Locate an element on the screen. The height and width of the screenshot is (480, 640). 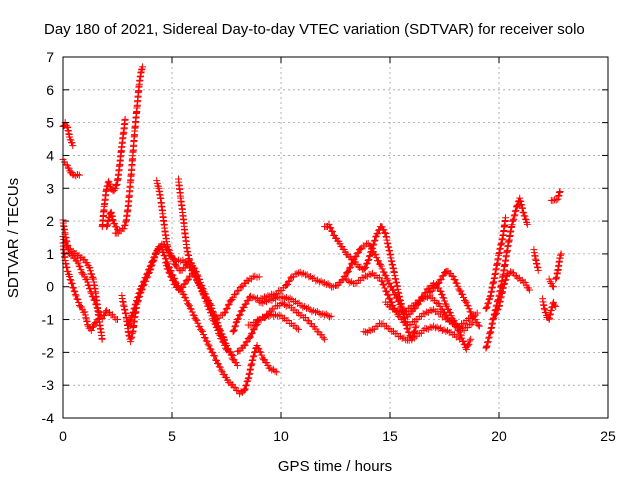
x-tick-label: 20 is located at coordinates (499, 436).